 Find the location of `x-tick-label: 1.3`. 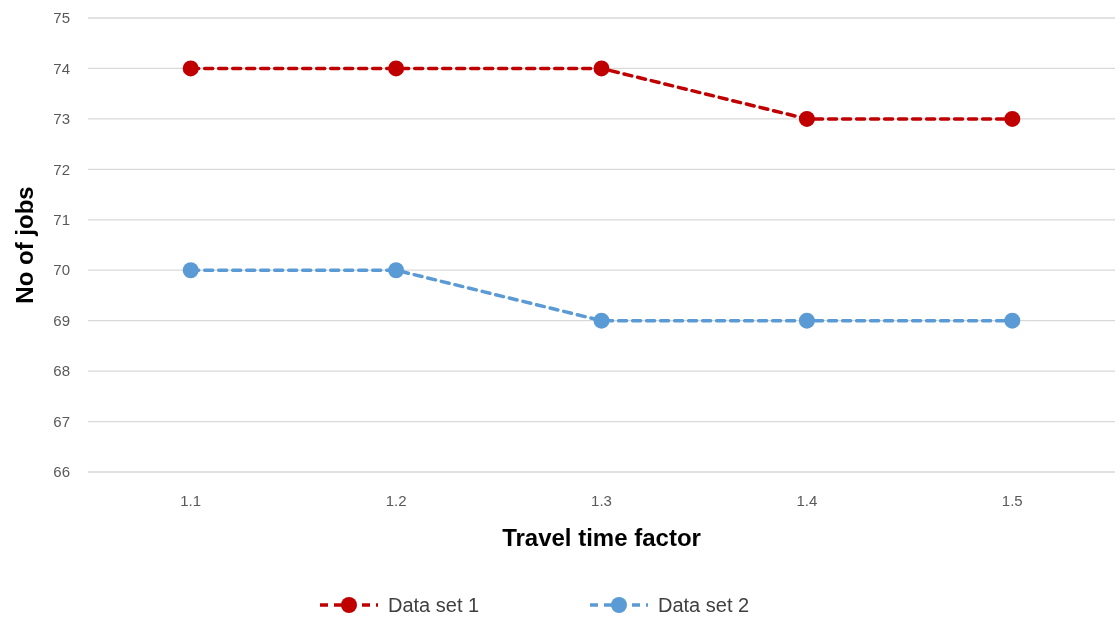

x-tick-label: 1.3 is located at coordinates (601, 500).